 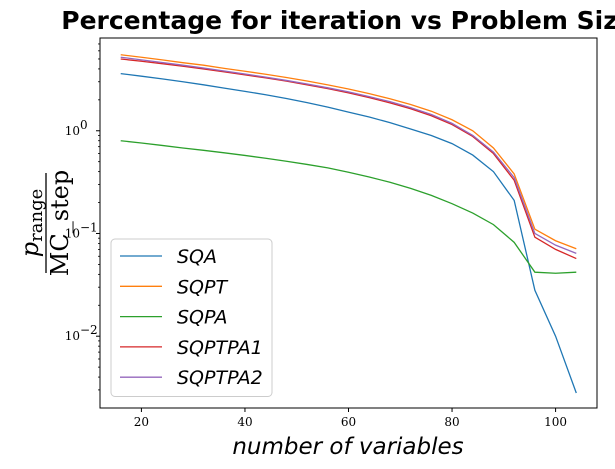 I want to click on y-axis-label-numerator-sub: range, so click(x=36, y=215).